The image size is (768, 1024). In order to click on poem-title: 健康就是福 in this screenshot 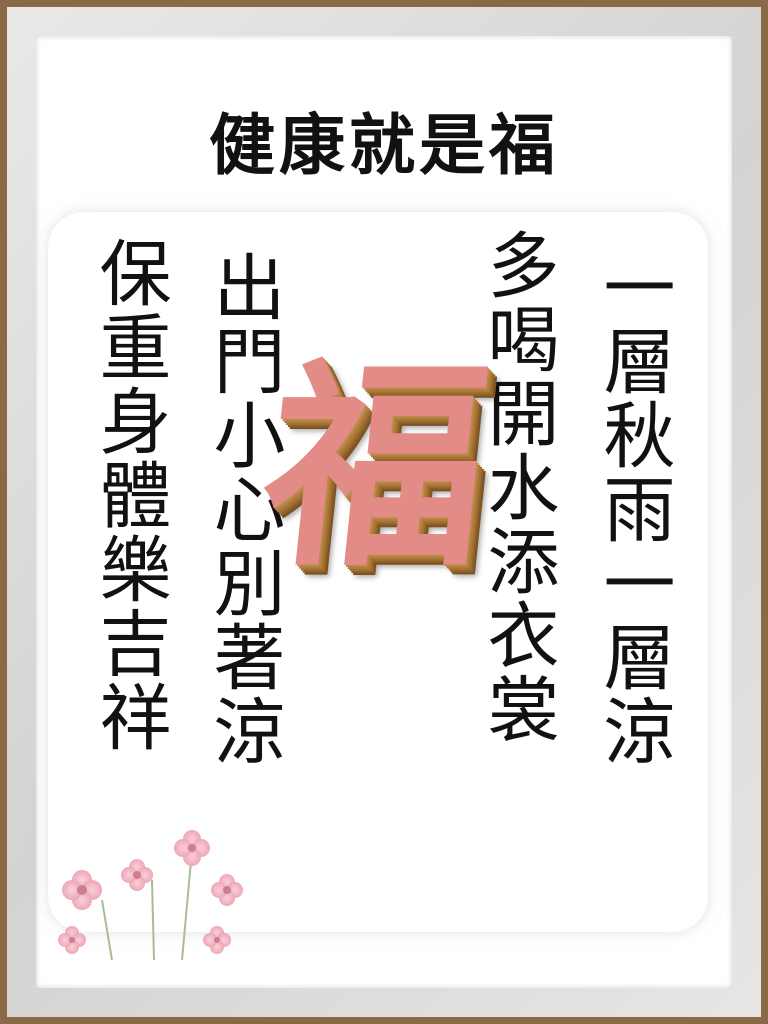, I will do `click(384, 145)`.